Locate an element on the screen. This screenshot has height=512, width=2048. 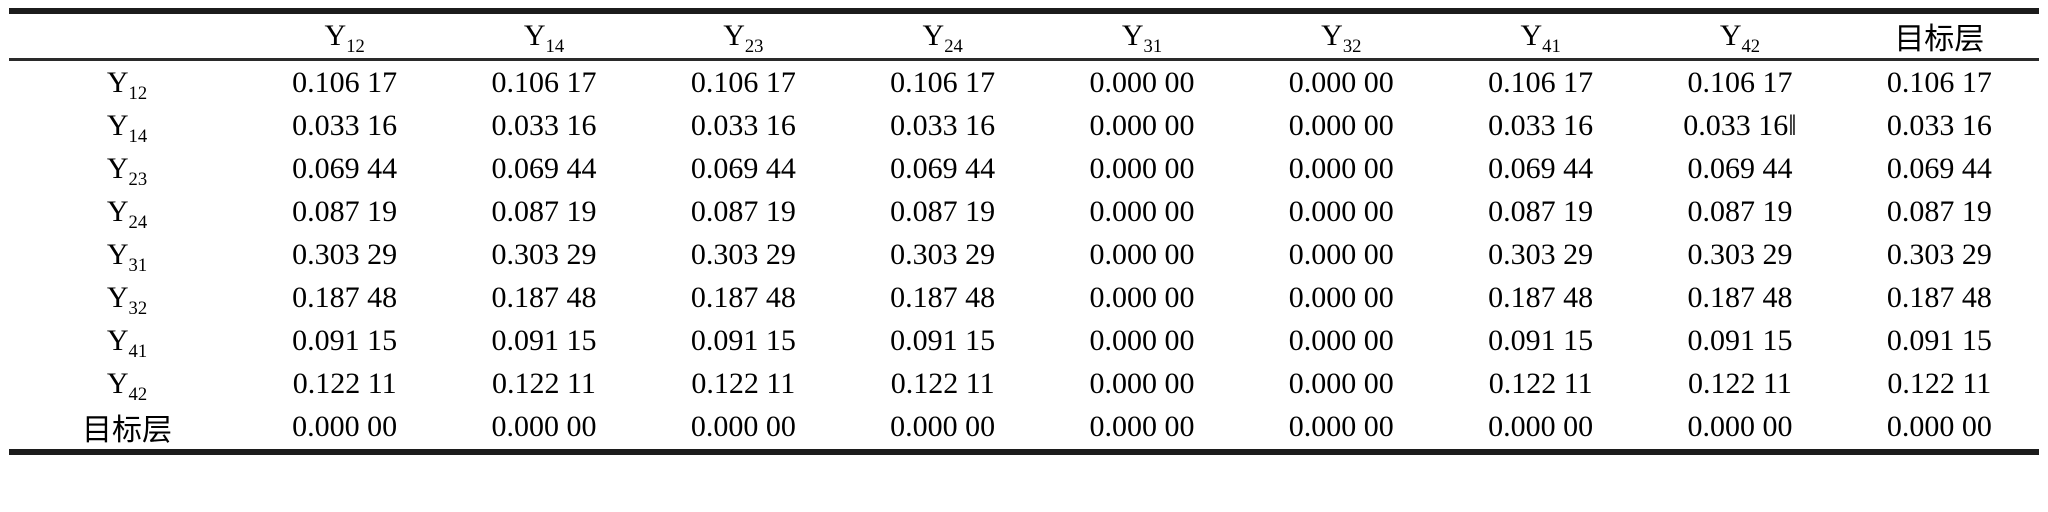
row-label: Y31 is located at coordinates (127, 254).